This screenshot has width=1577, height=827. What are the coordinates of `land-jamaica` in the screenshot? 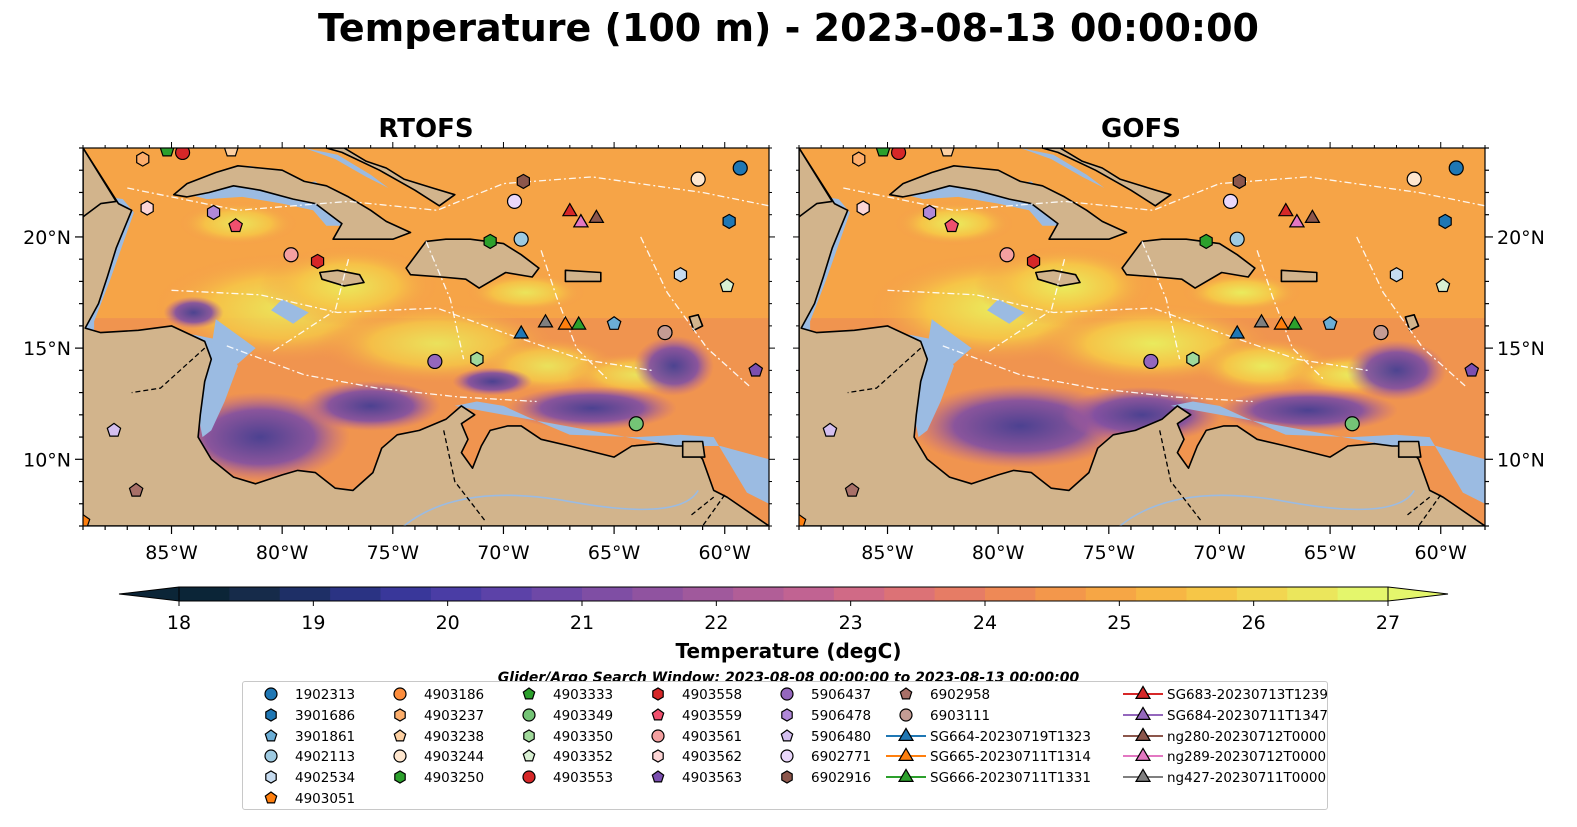 It's located at (341, 278).